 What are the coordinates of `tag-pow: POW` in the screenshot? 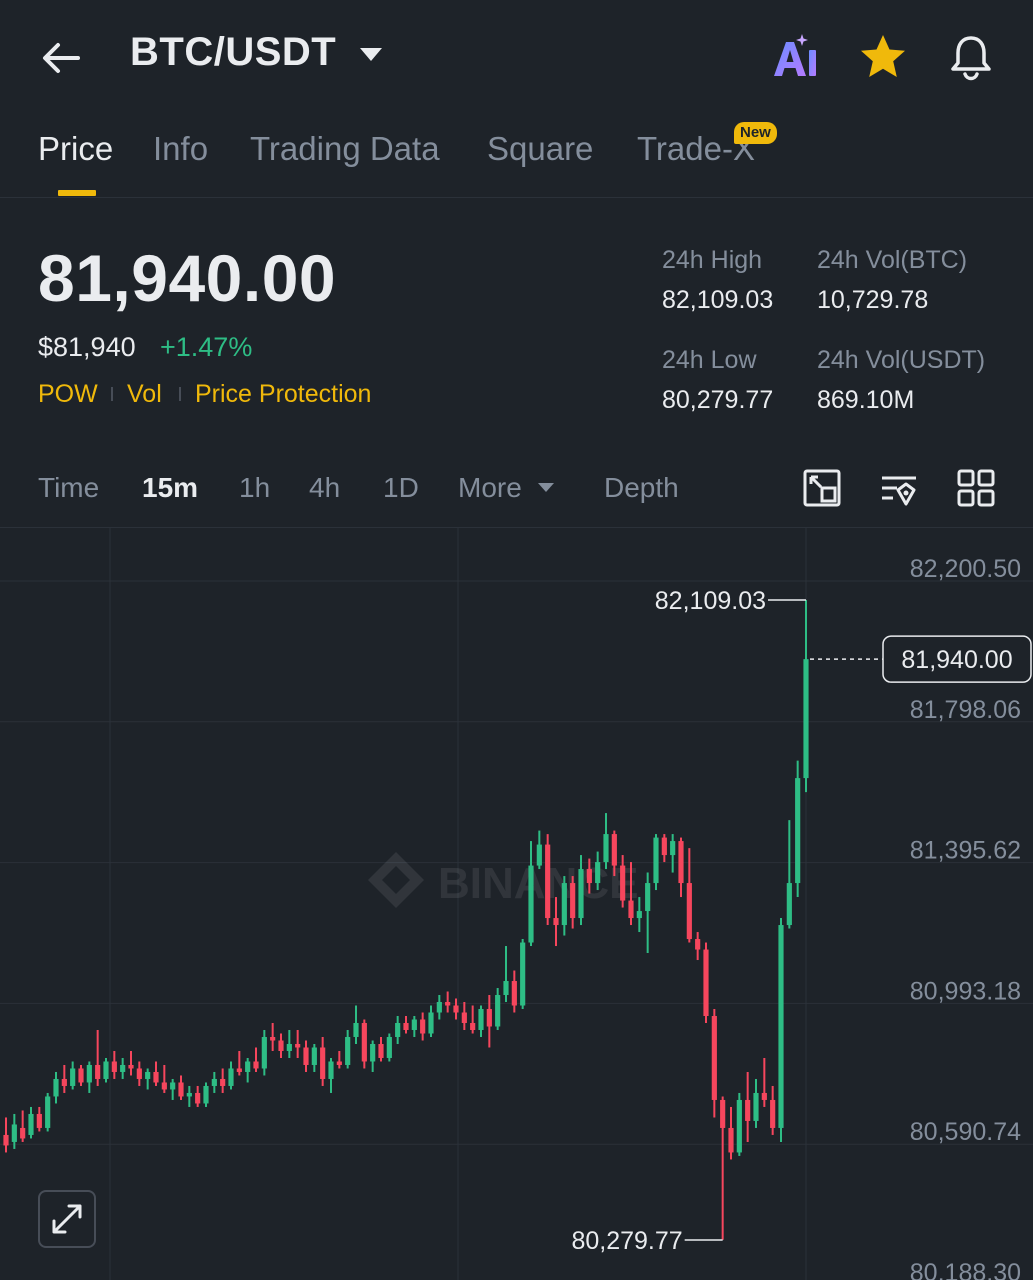 It's located at (68, 394).